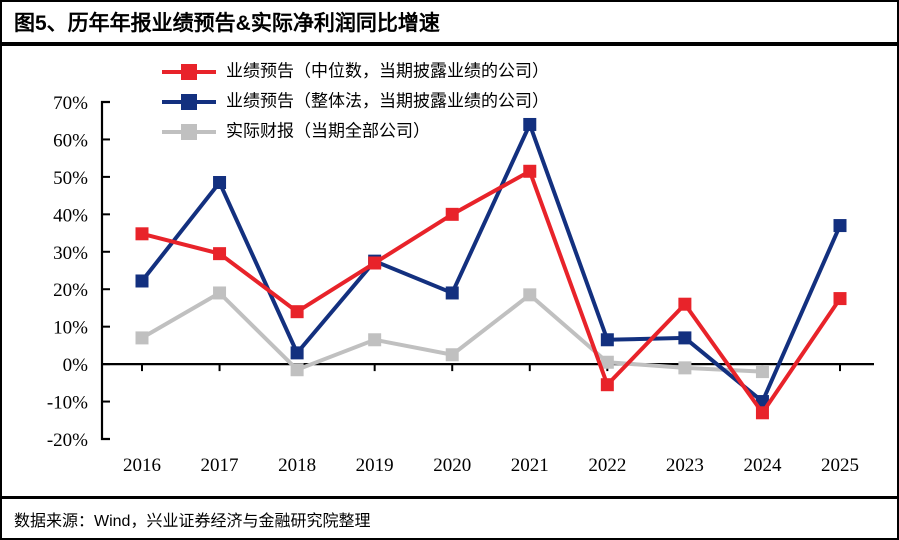  Describe the element at coordinates (387, 70) in the screenshot. I see `legend-label: 业绩预告（中位数，当期披露业绩的公司）` at that location.